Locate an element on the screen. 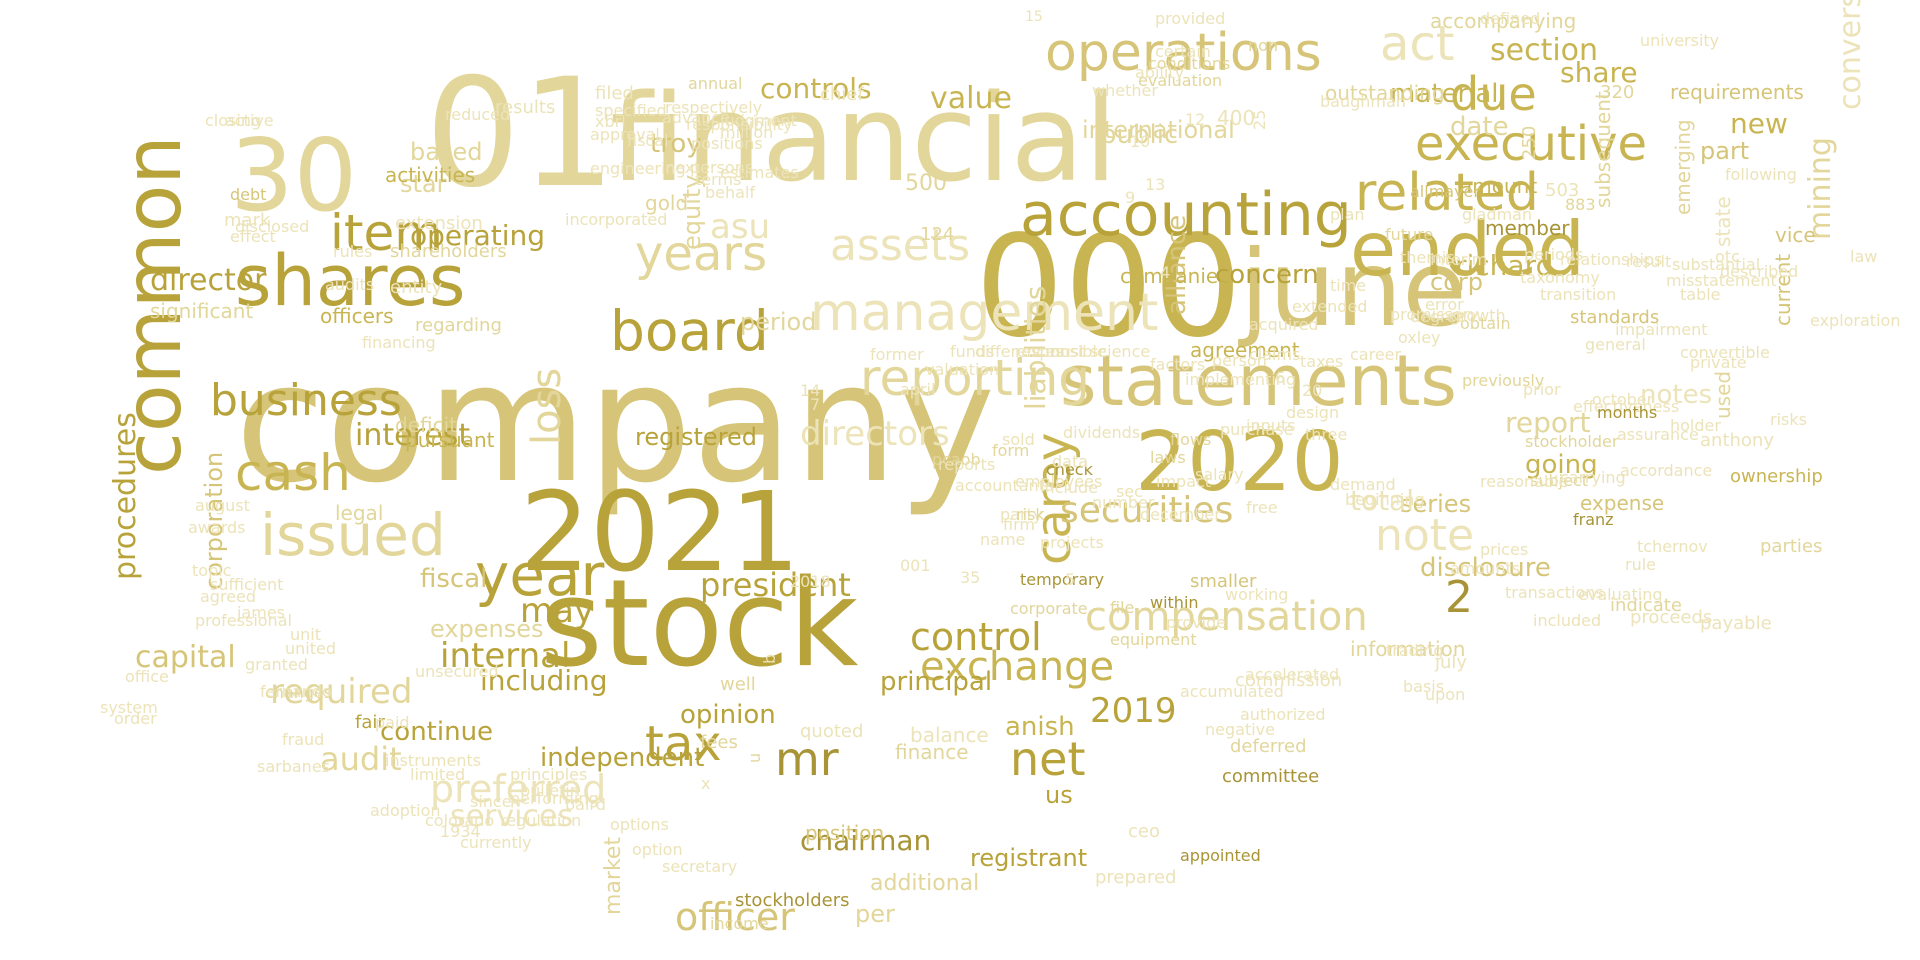 The width and height of the screenshot is (1920, 960). word-persons: persons is located at coordinates (721, 167).